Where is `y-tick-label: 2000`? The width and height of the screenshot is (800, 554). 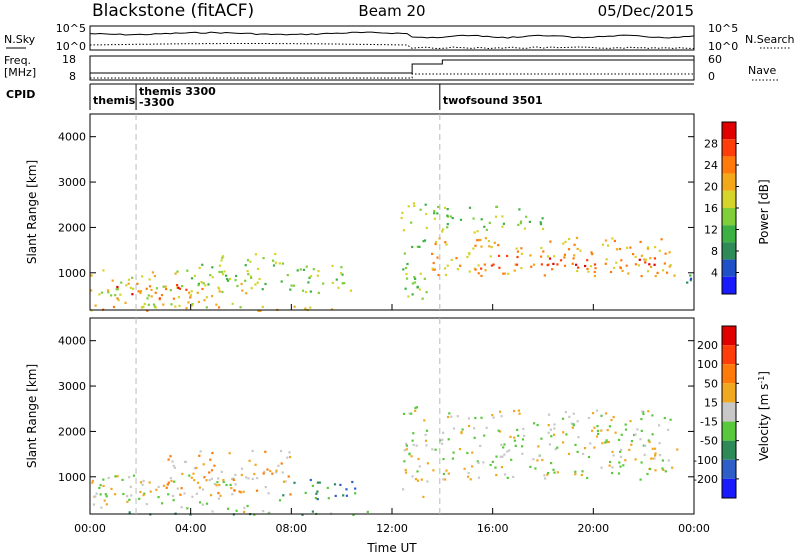 y-tick-label: 2000 is located at coordinates (72, 227).